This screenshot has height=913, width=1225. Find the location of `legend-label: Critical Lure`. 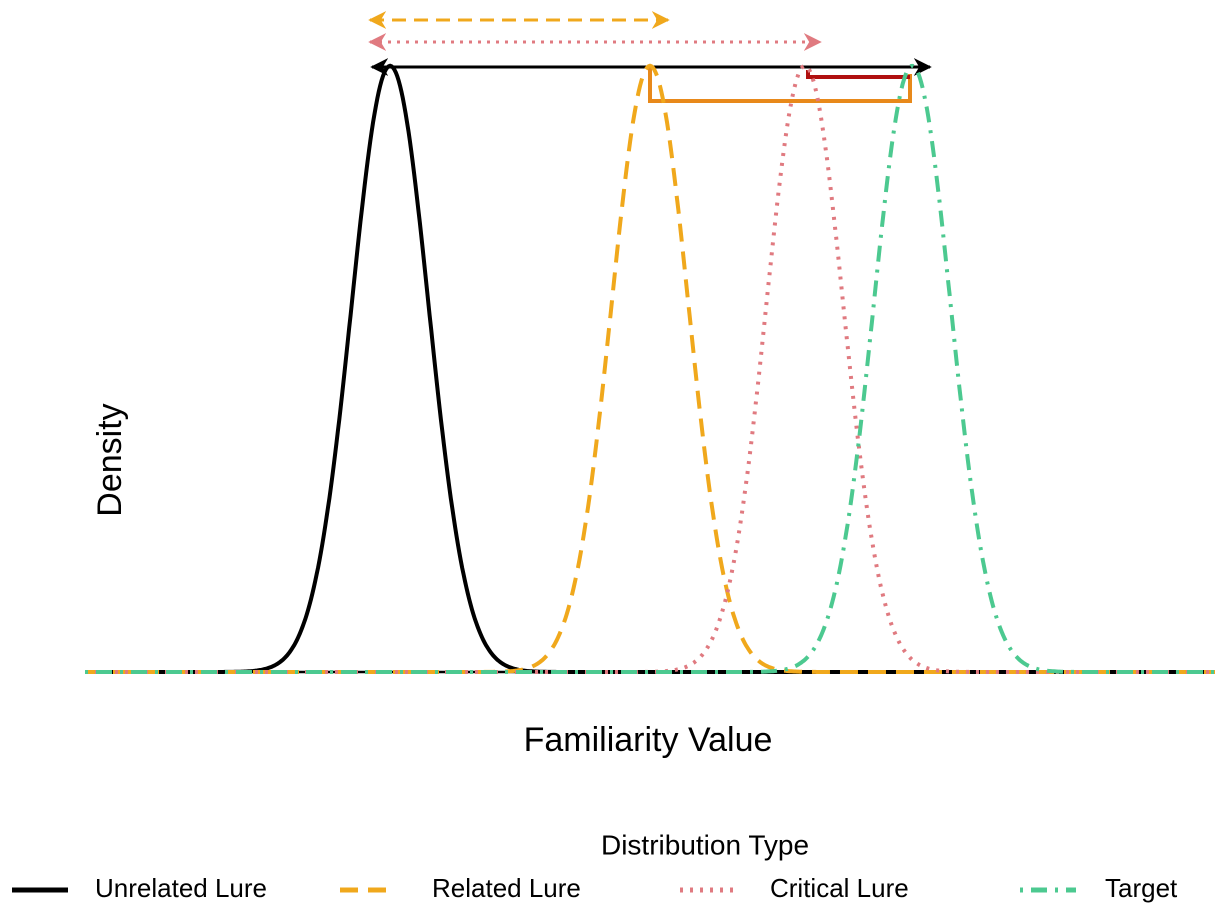

legend-label: Critical Lure is located at coordinates (839, 888).